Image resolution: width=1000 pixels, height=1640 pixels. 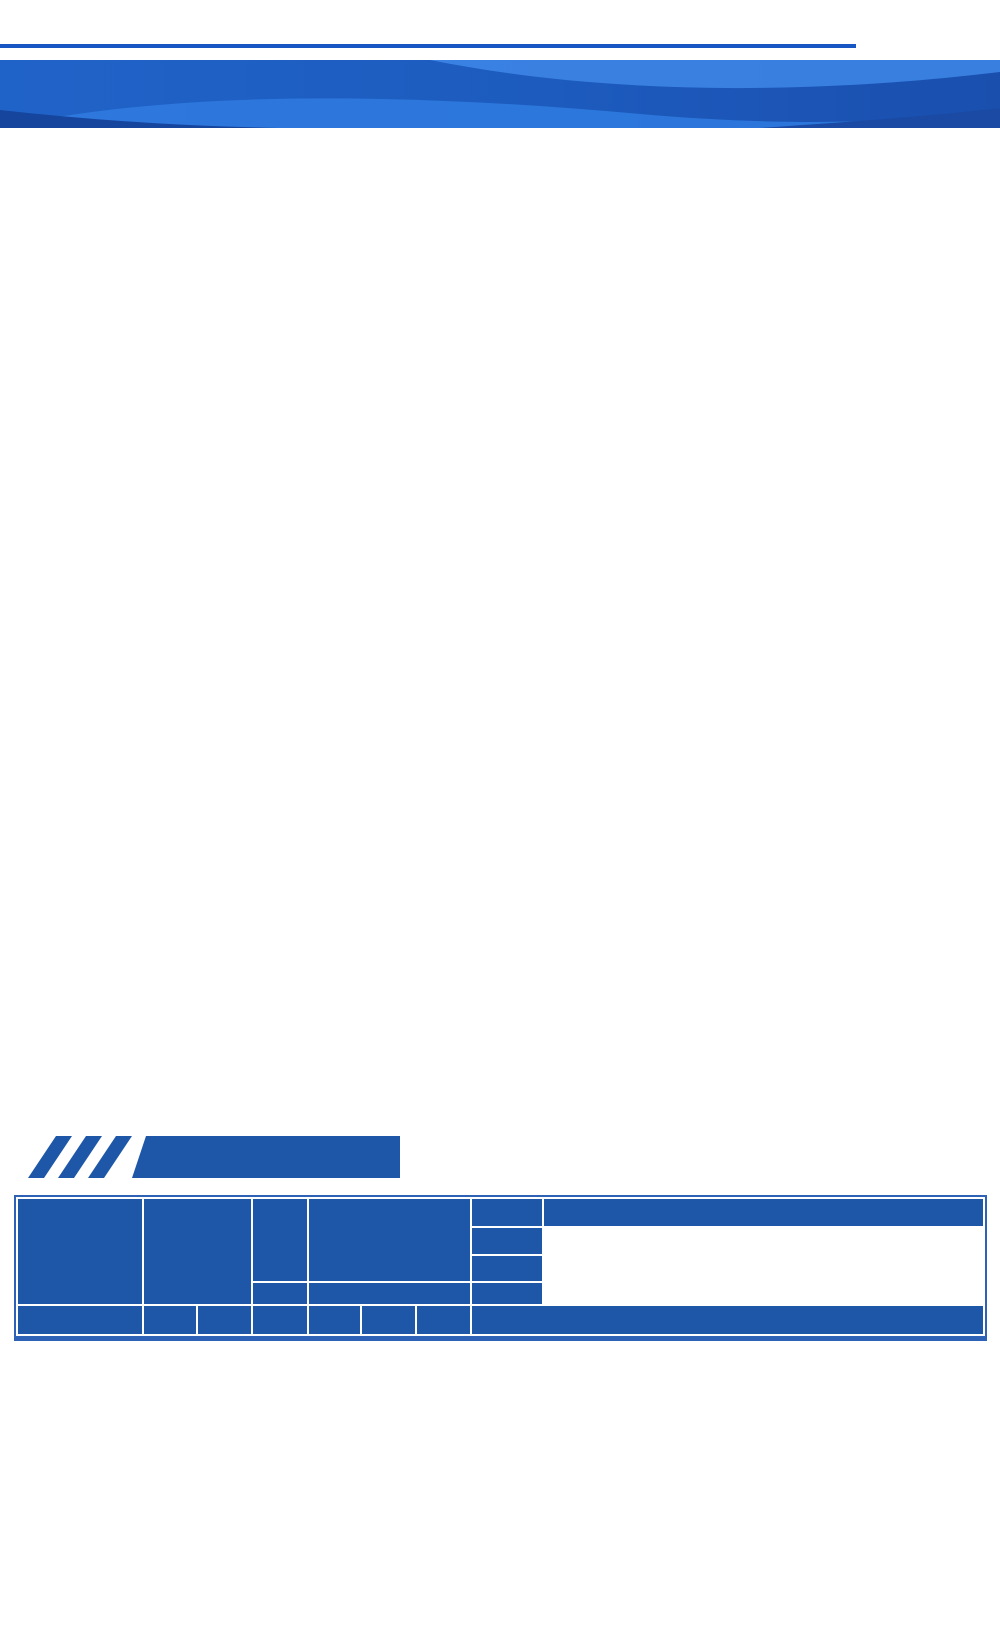 I want to click on motor-power-header, so click(x=198, y=1251).